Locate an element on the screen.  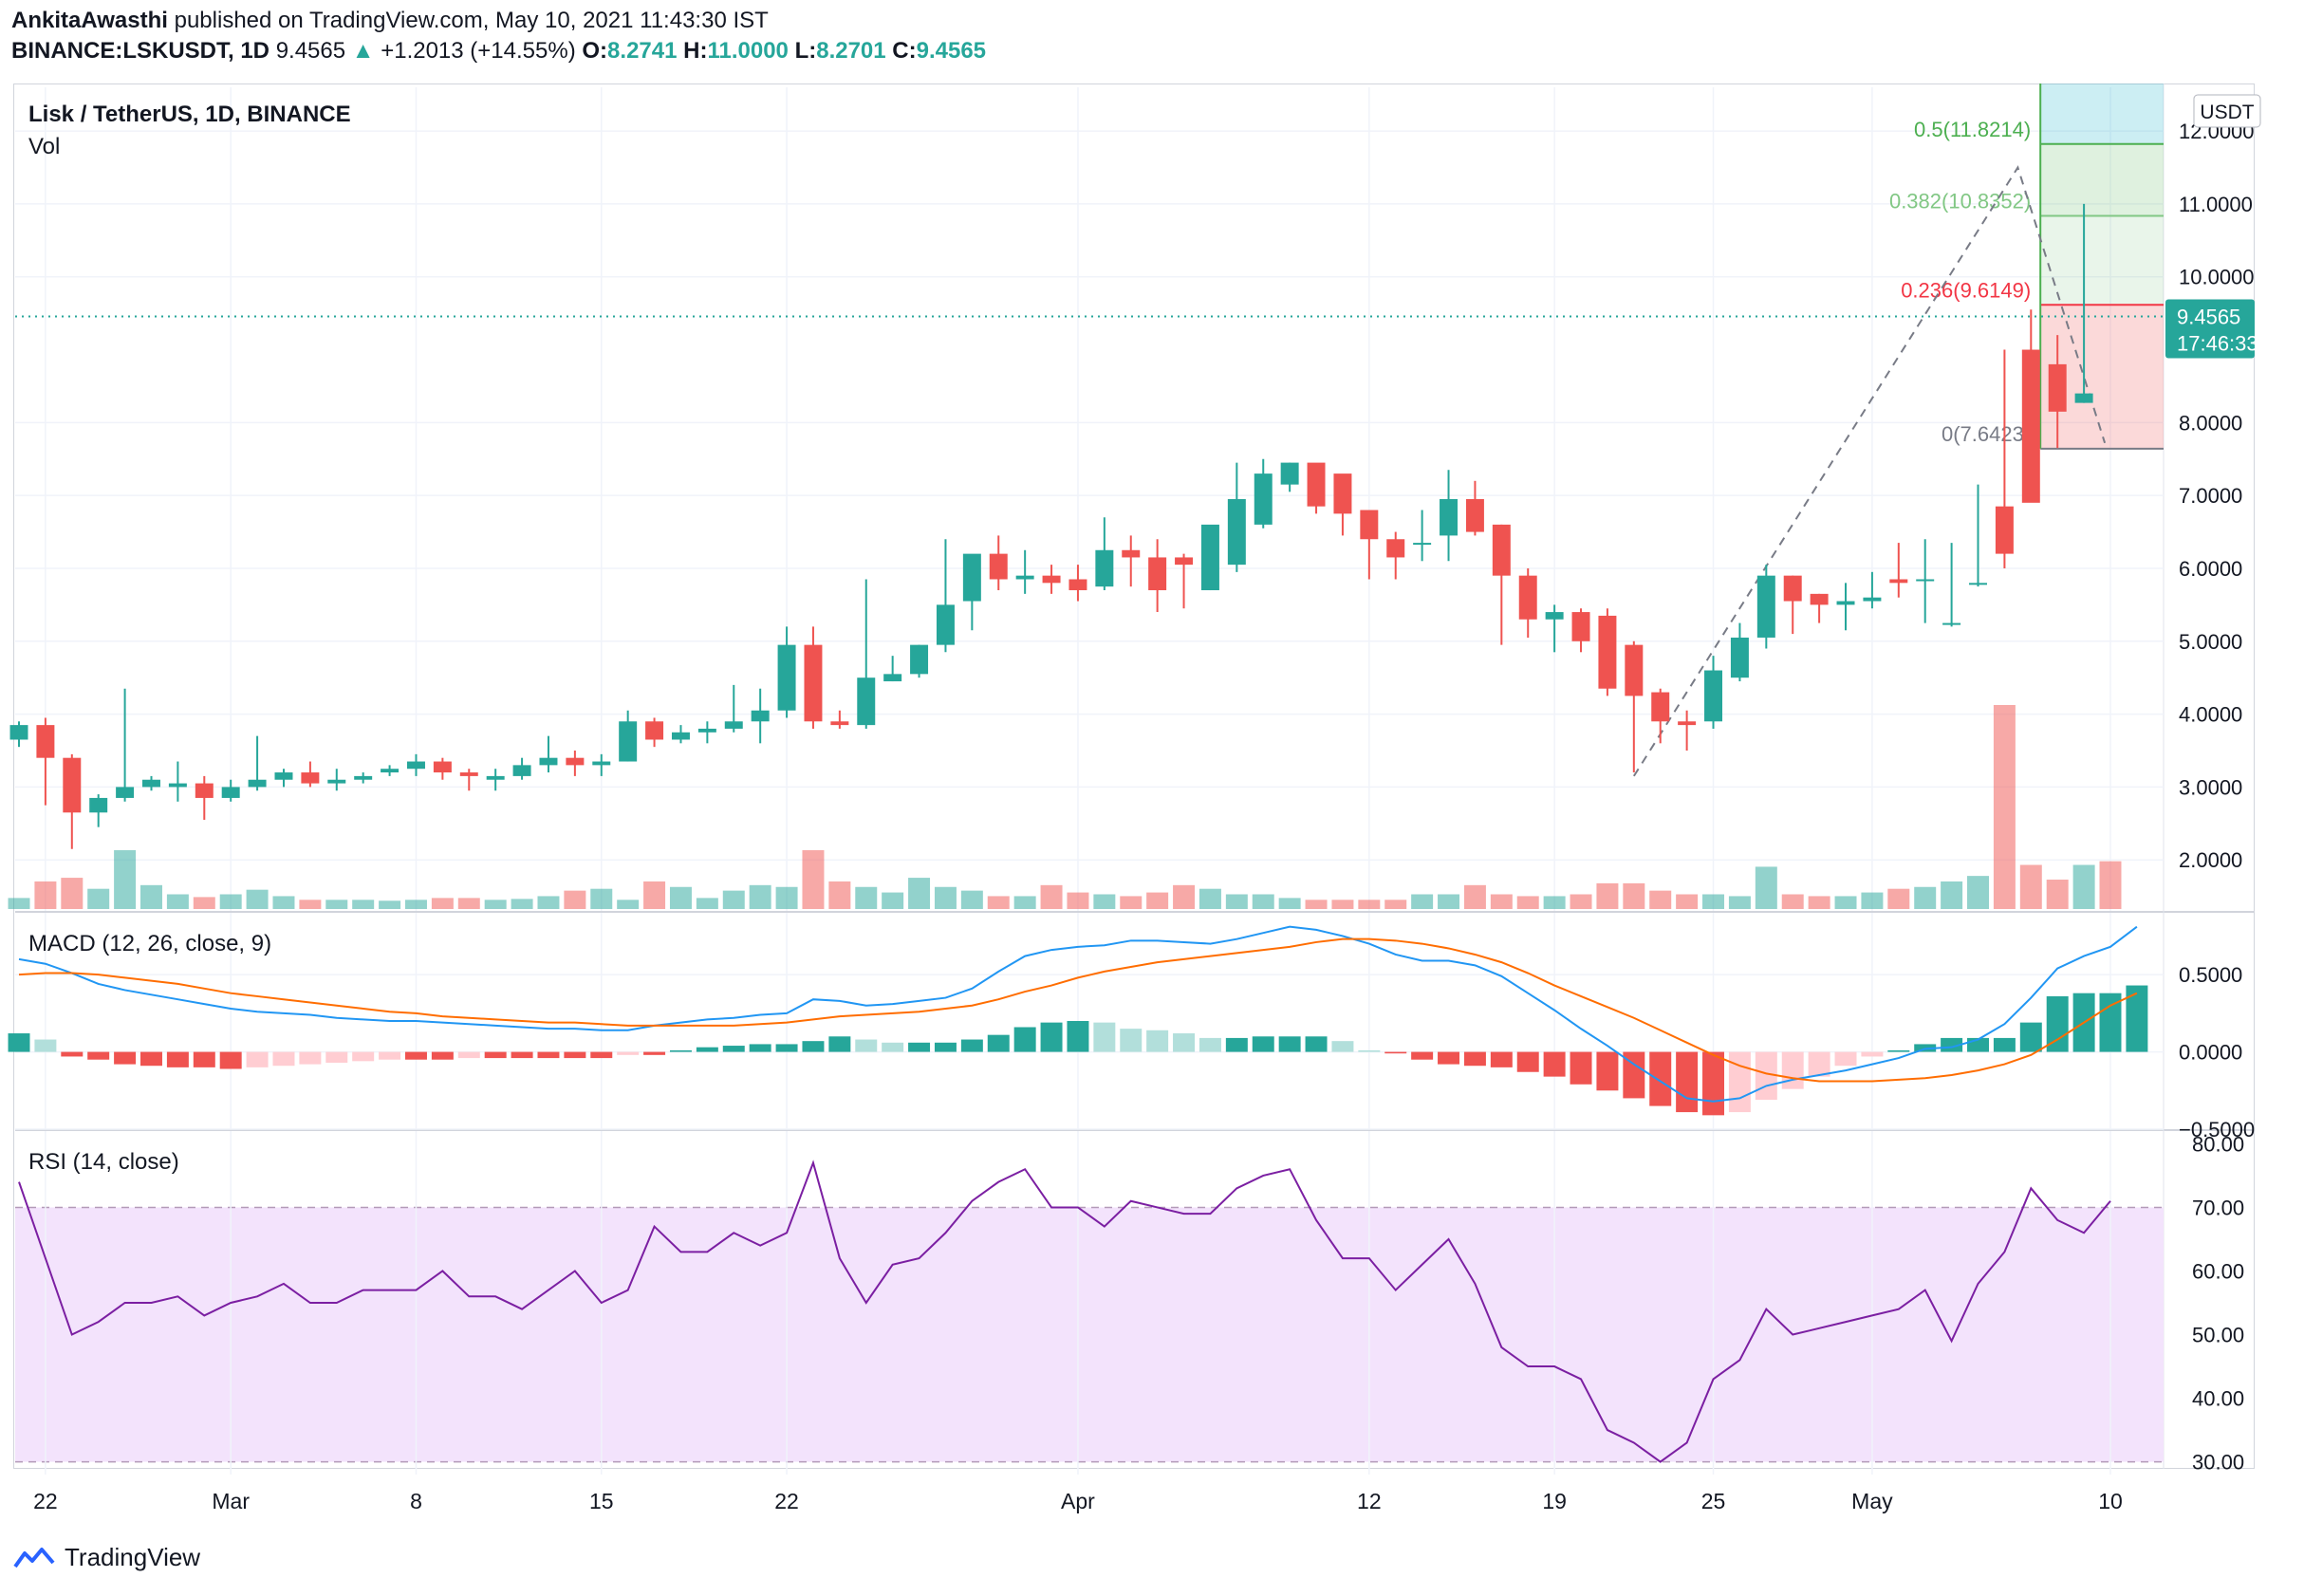
fib-trend-line is located at coordinates (1869, 471).